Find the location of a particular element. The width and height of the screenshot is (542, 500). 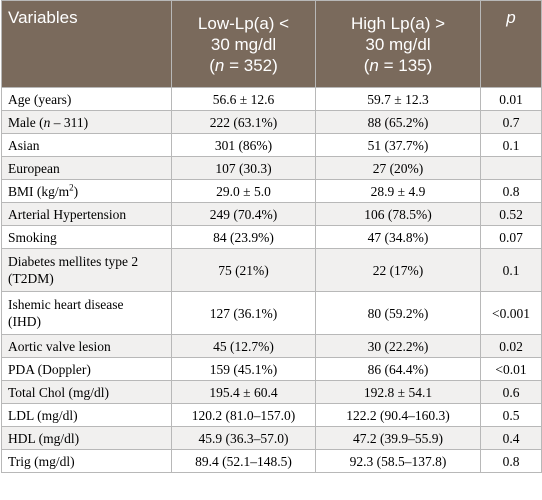

table-row: BMI (kg/m2) 29.0 ± 5.0 28.9 ± 4.9 0.8 is located at coordinates (271, 191).